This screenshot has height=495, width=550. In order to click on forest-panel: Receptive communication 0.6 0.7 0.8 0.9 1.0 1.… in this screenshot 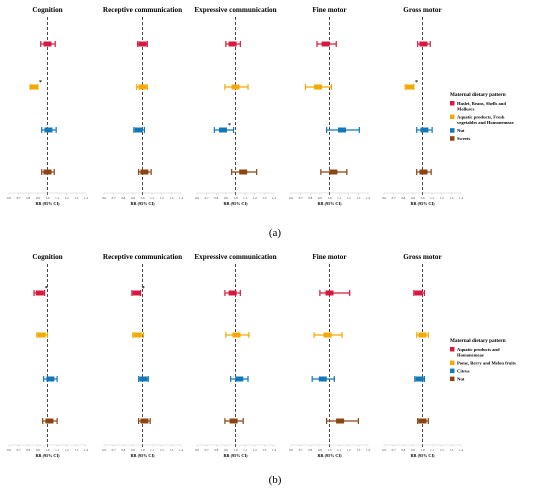, I will do `click(142, 355)`.